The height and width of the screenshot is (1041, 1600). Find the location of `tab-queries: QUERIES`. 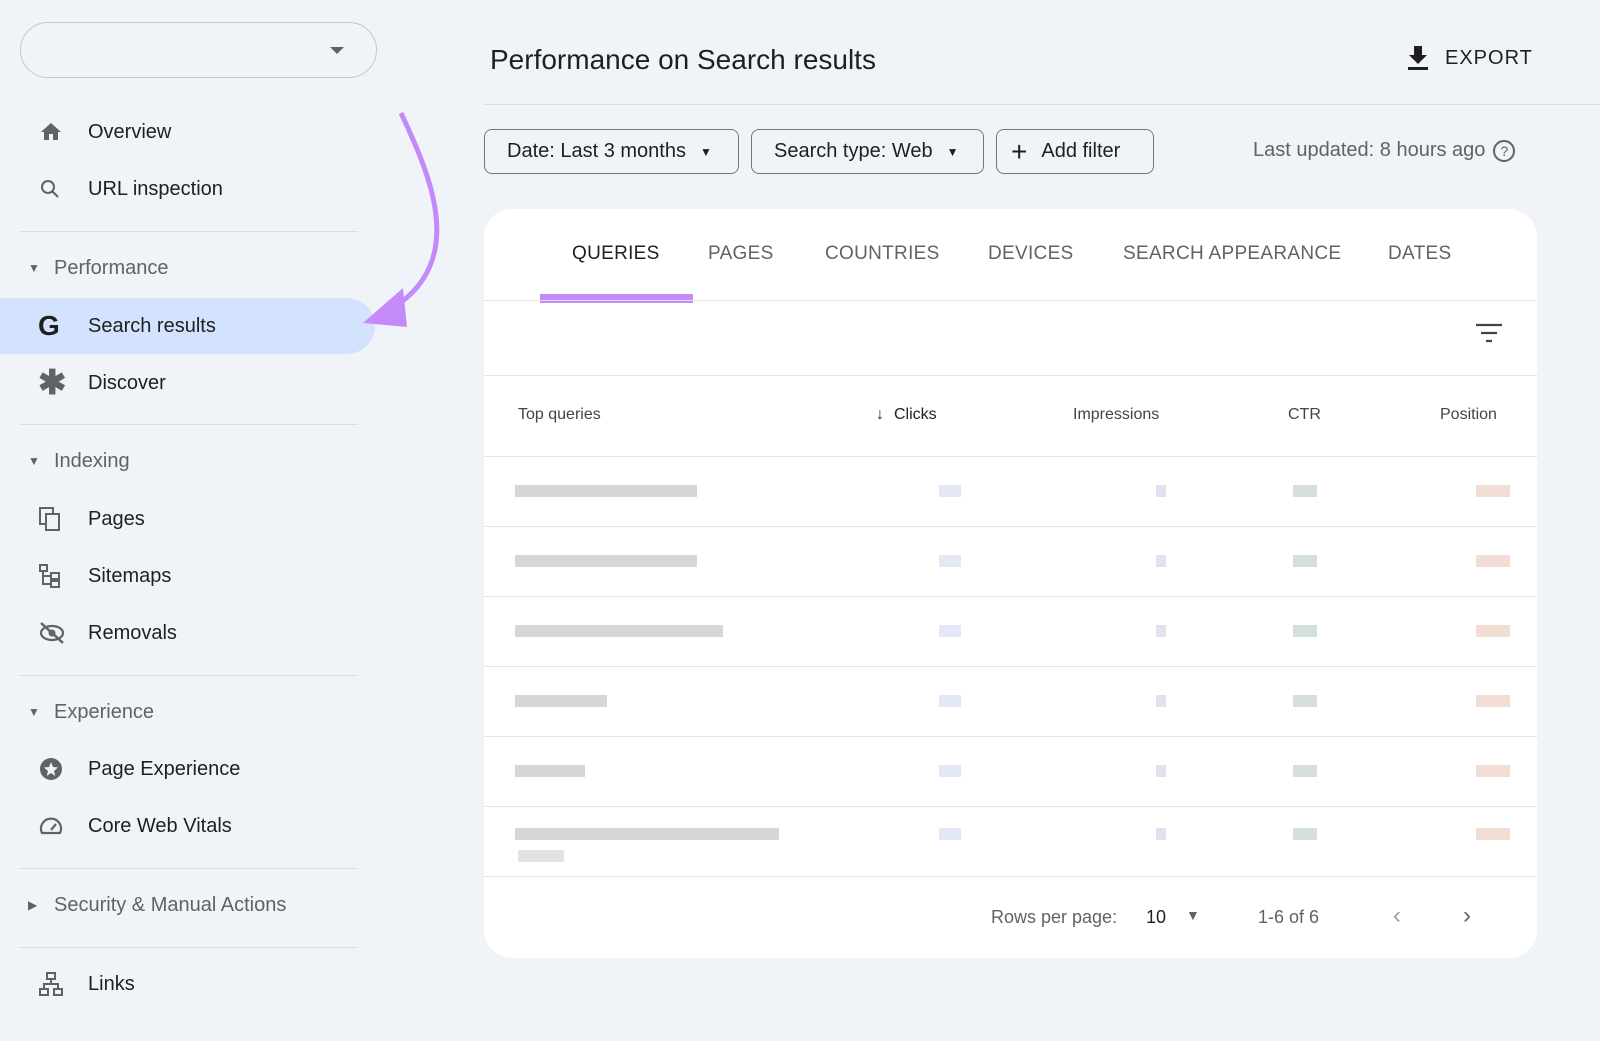

tab-queries: QUERIES is located at coordinates (616, 253).